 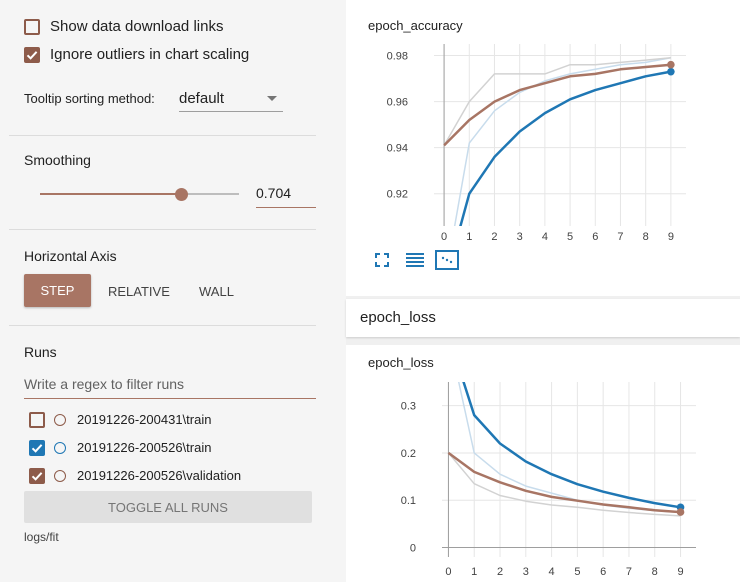 I want to click on tooltip-sorting-value: default, so click(x=202, y=98).